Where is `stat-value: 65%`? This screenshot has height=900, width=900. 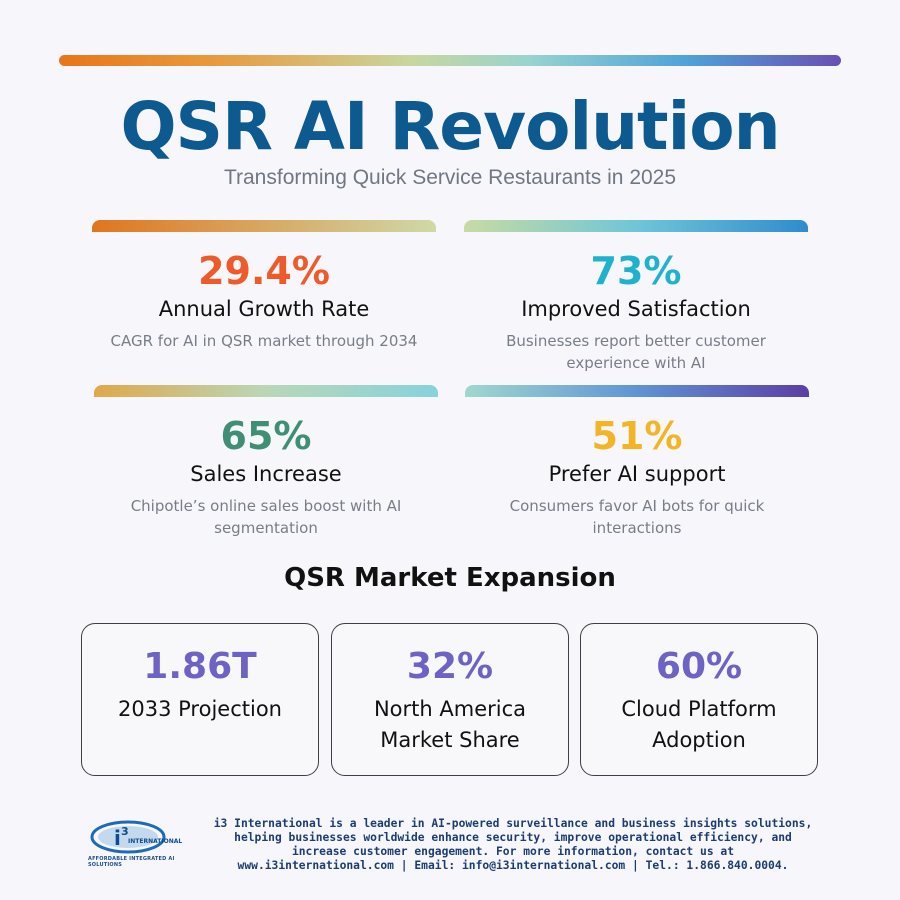 stat-value: 65% is located at coordinates (266, 436).